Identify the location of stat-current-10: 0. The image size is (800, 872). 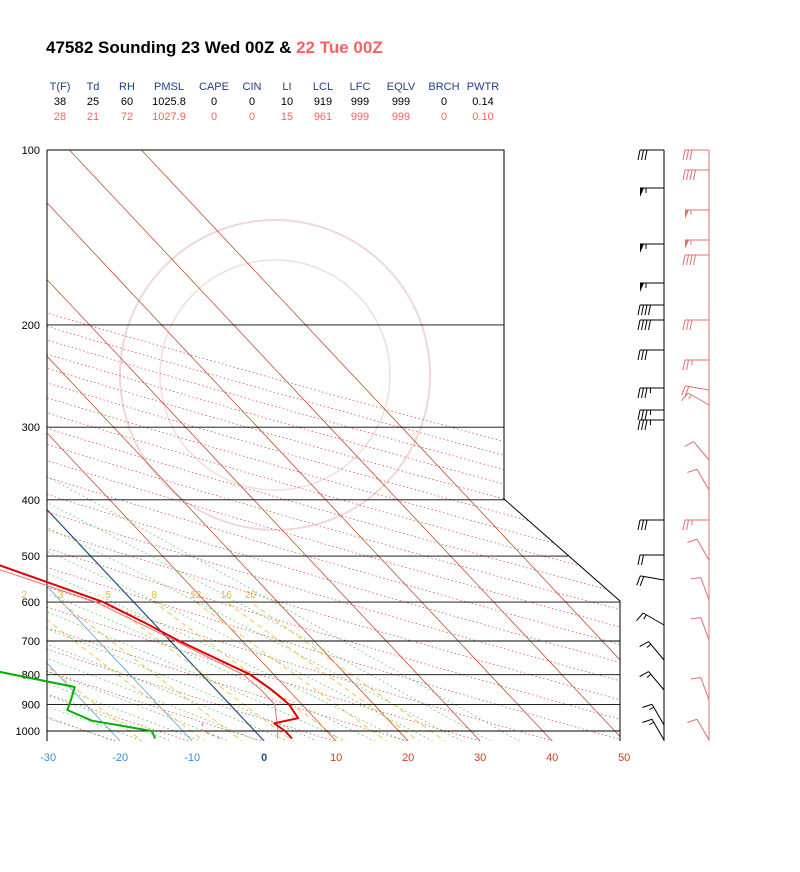
(444, 102).